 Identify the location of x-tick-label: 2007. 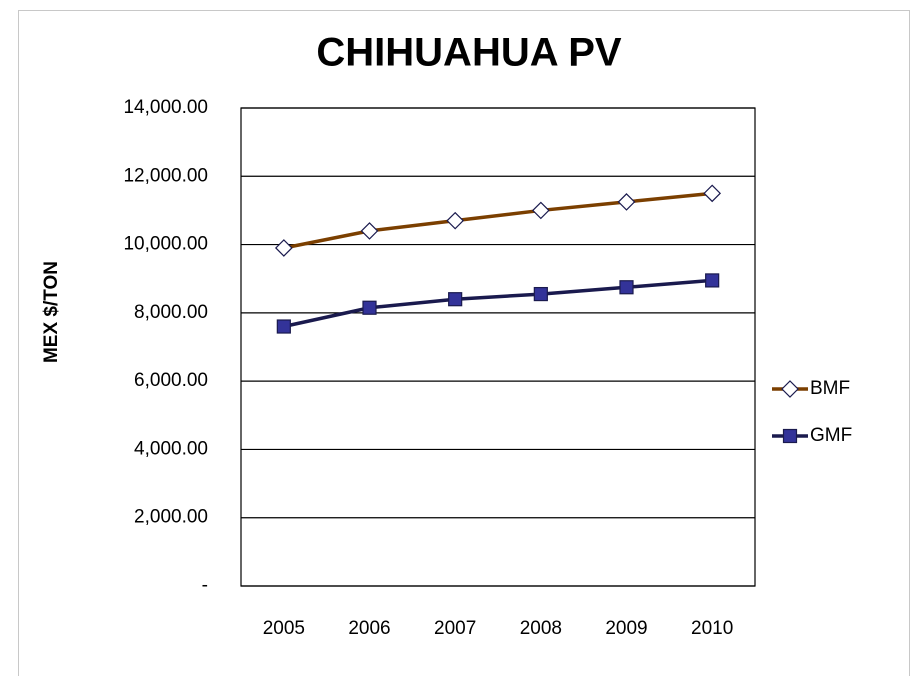
(455, 628).